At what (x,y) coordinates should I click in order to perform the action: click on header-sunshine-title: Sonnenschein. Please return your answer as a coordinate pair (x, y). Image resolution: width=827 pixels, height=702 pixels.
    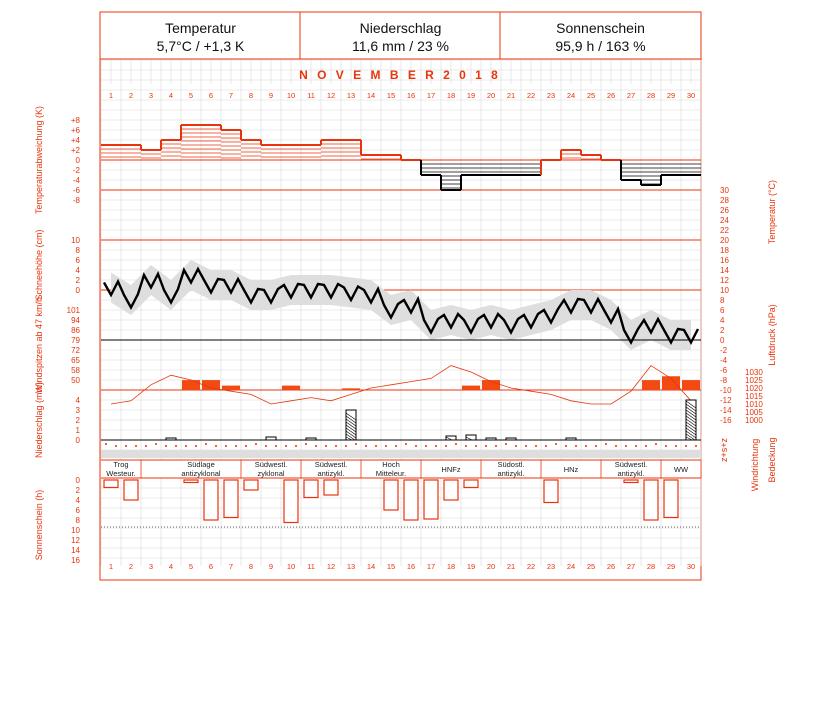
    Looking at the image, I should click on (600, 28).